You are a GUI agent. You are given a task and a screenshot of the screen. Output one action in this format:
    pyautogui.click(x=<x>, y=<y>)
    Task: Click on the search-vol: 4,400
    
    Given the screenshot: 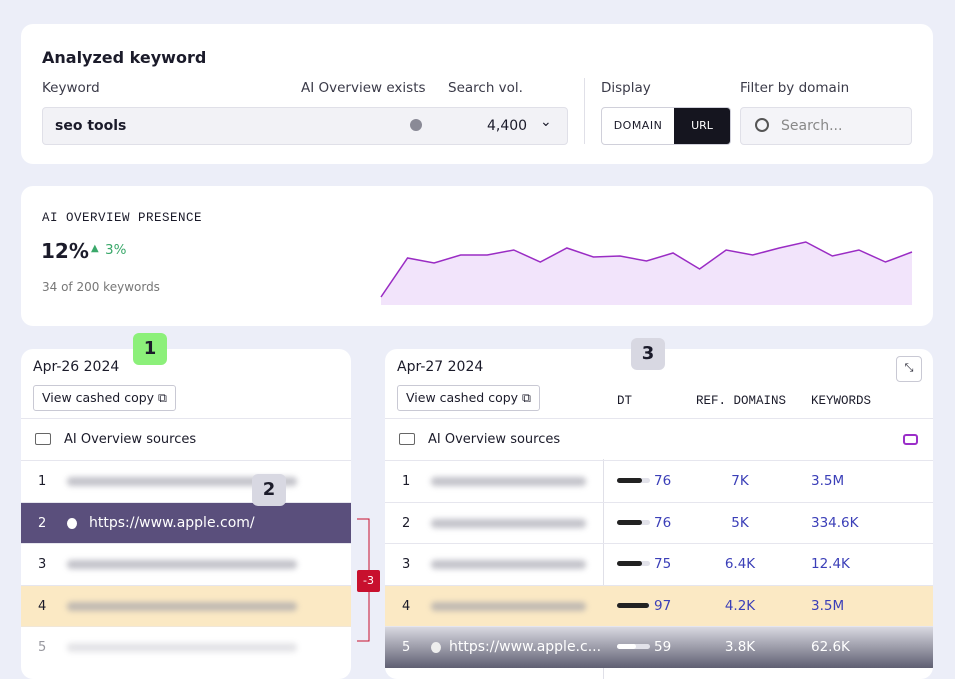 What is the action you would take?
    pyautogui.click(x=507, y=126)
    